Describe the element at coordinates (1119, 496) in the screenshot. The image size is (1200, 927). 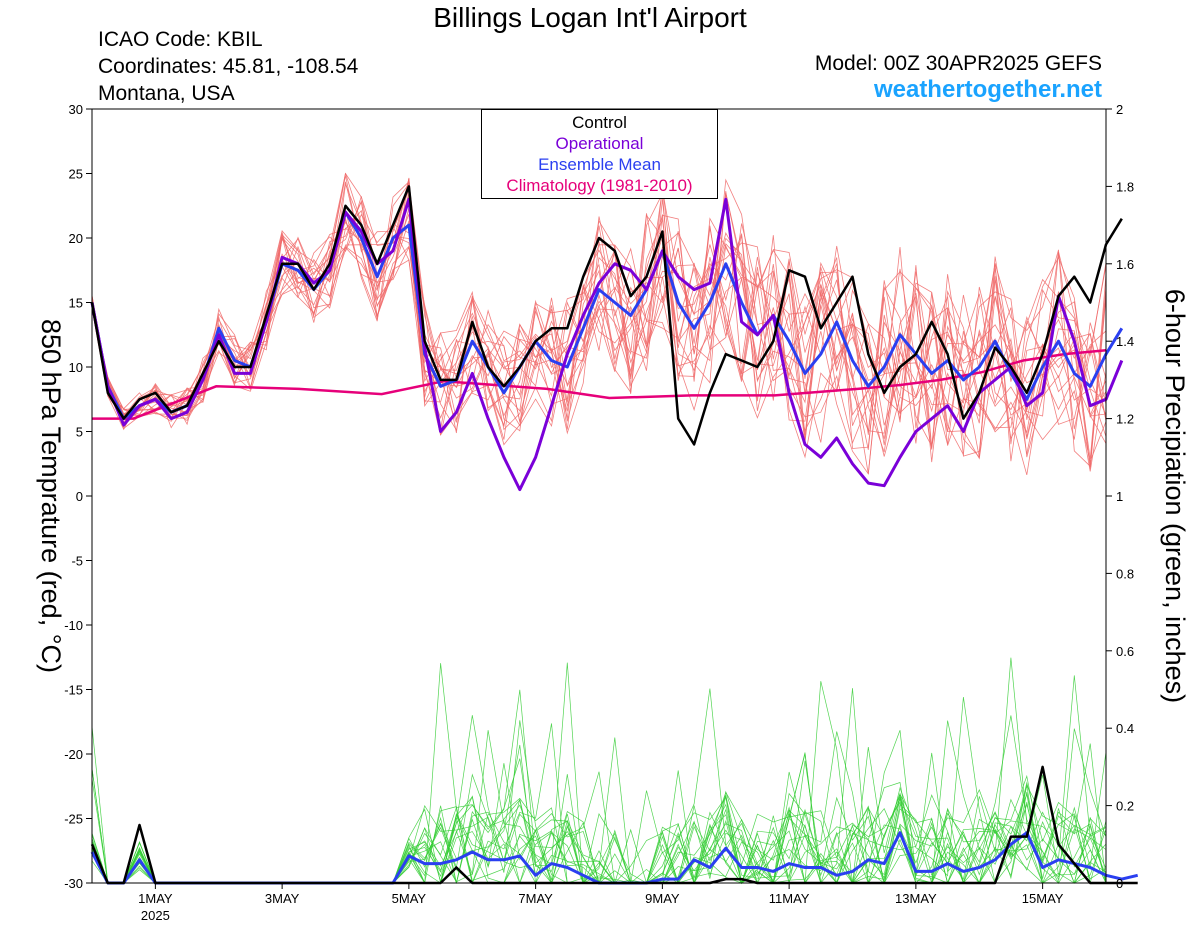
I see `right-tick-label: 1` at that location.